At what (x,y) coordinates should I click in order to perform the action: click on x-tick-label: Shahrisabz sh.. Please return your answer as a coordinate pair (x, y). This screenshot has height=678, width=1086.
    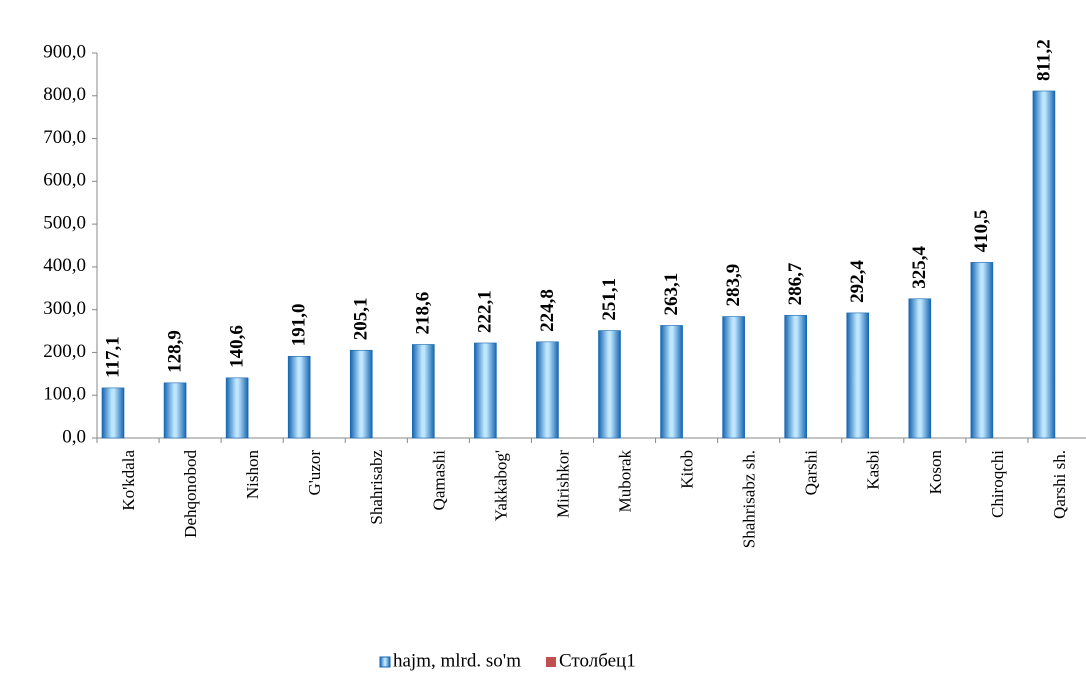
    Looking at the image, I should click on (749, 499).